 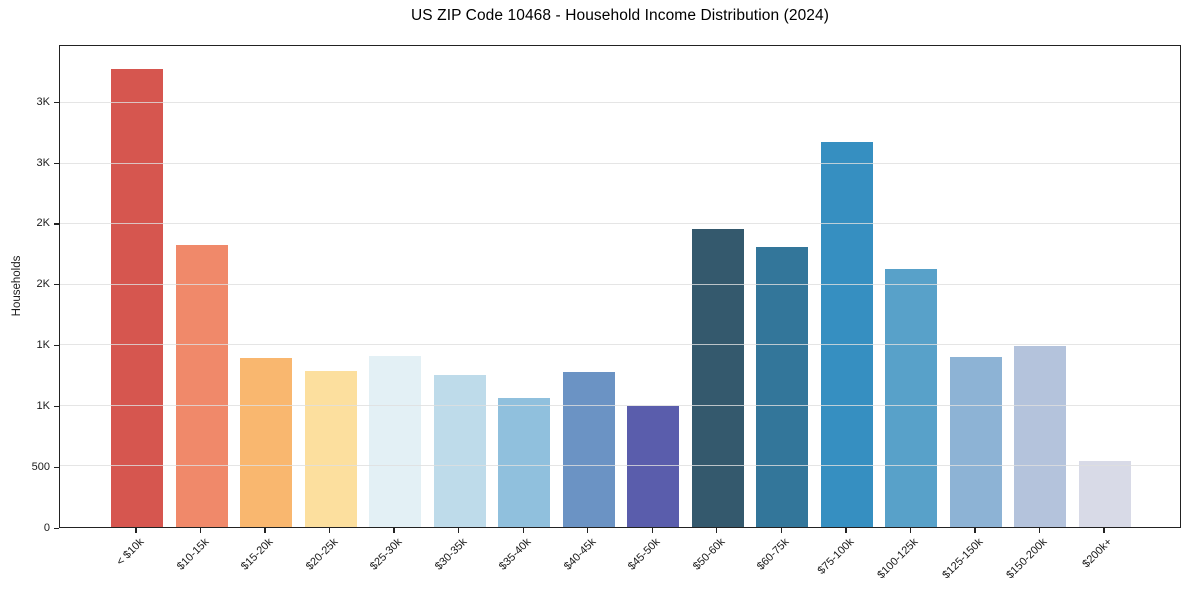 What do you see at coordinates (40, 466) in the screenshot?
I see `y-tick-label-500: 500` at bounding box center [40, 466].